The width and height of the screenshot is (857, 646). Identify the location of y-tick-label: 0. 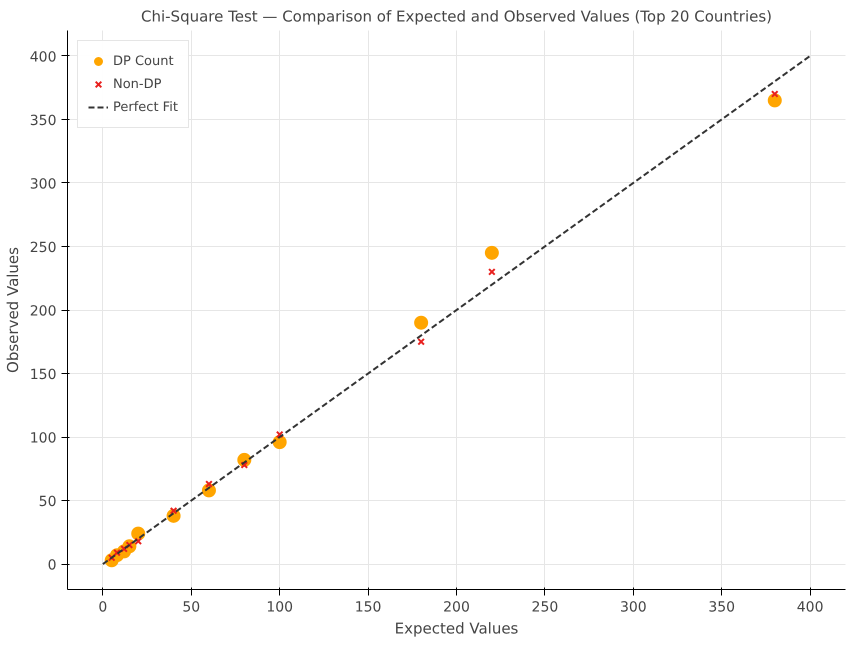
(52, 566).